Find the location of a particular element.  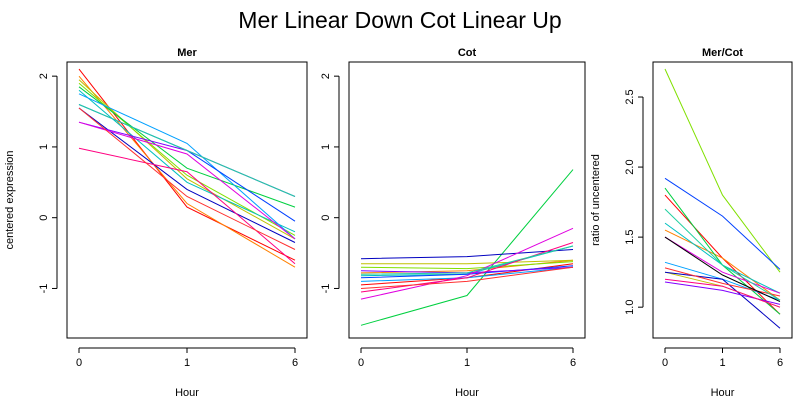

plot-frame is located at coordinates (722, 200).